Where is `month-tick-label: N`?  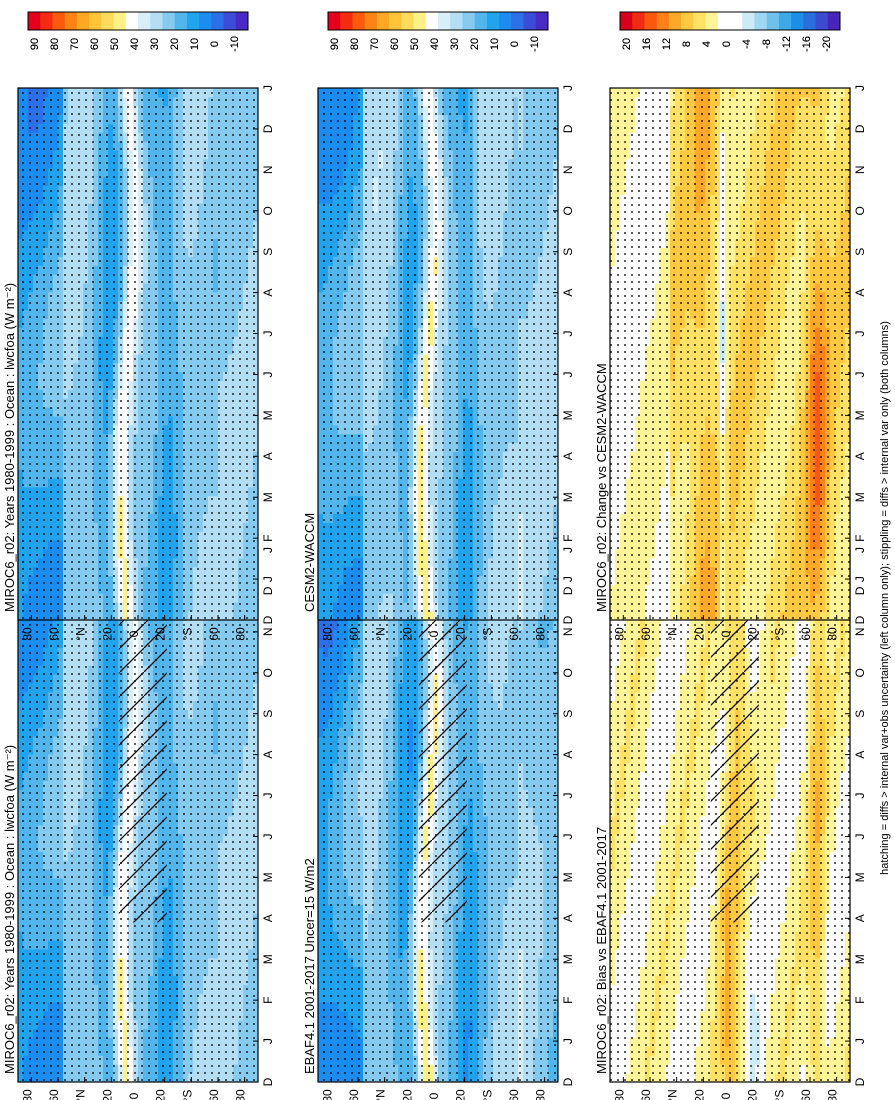
month-tick-label: N is located at coordinates (268, 631).